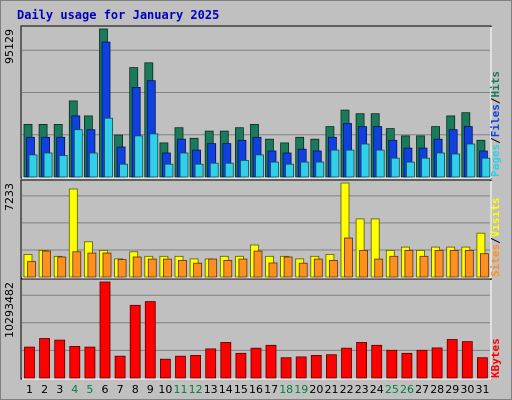 This screenshot has width=512, height=400. Describe the element at coordinates (286, 389) in the screenshot. I see `day-label-18: 18` at that location.